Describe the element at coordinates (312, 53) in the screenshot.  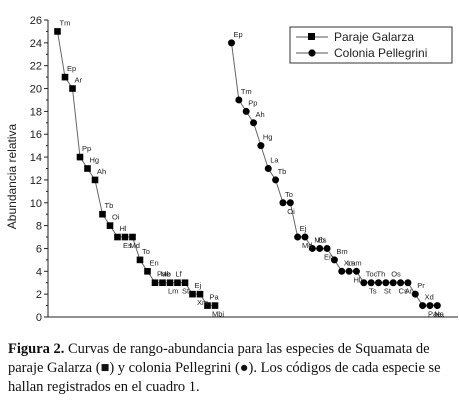
I see `legend-marker-circle` at that location.